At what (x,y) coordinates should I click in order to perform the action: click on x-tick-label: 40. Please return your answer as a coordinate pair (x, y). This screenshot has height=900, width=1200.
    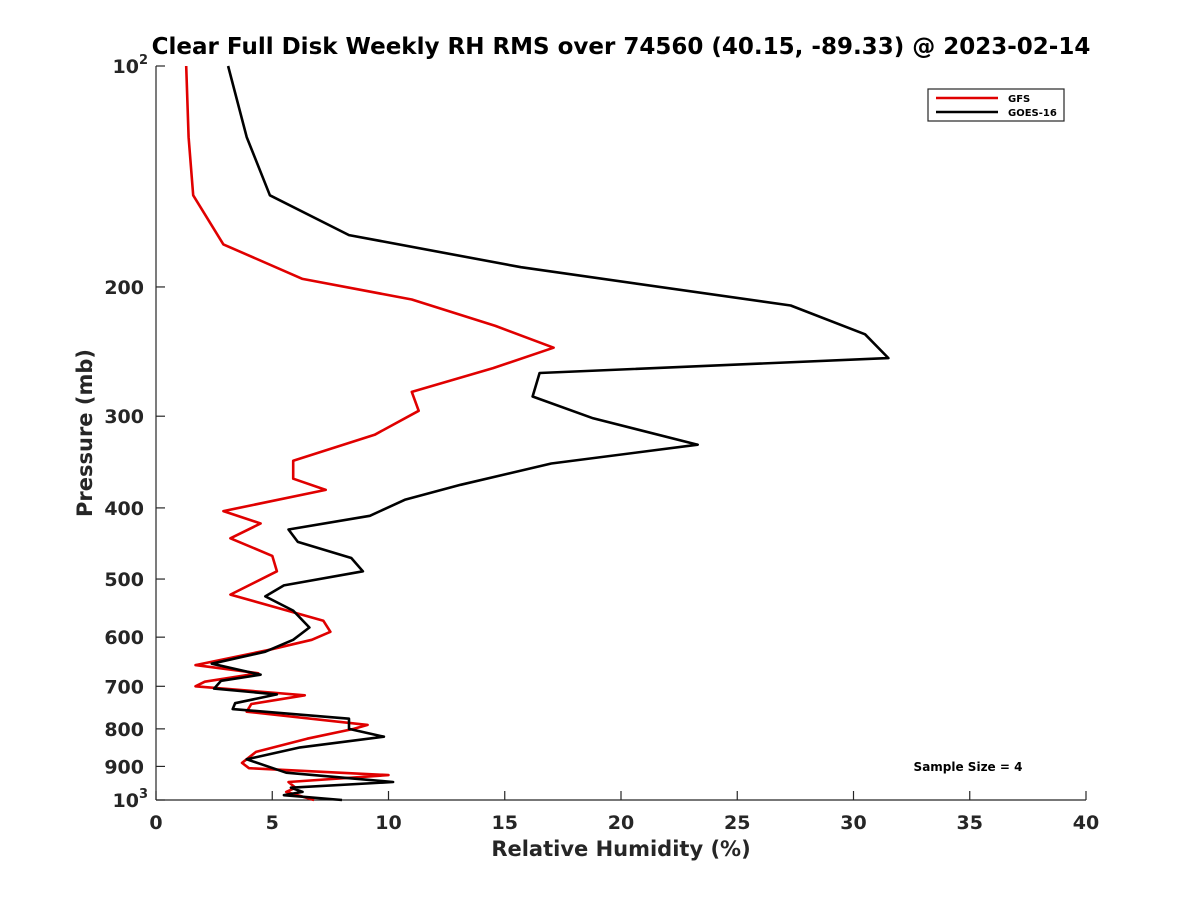
    Looking at the image, I should click on (1086, 823).